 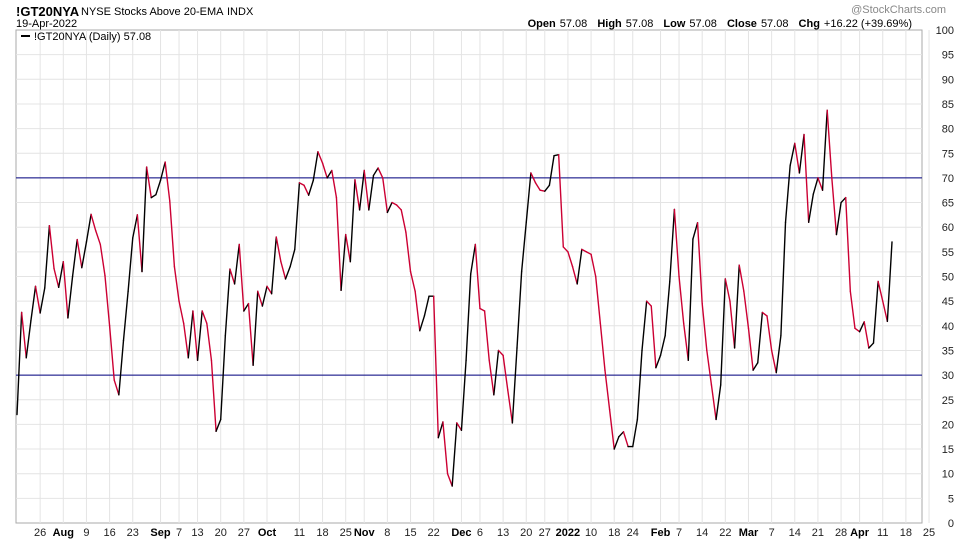 I want to click on high-label: High, so click(x=609, y=24).